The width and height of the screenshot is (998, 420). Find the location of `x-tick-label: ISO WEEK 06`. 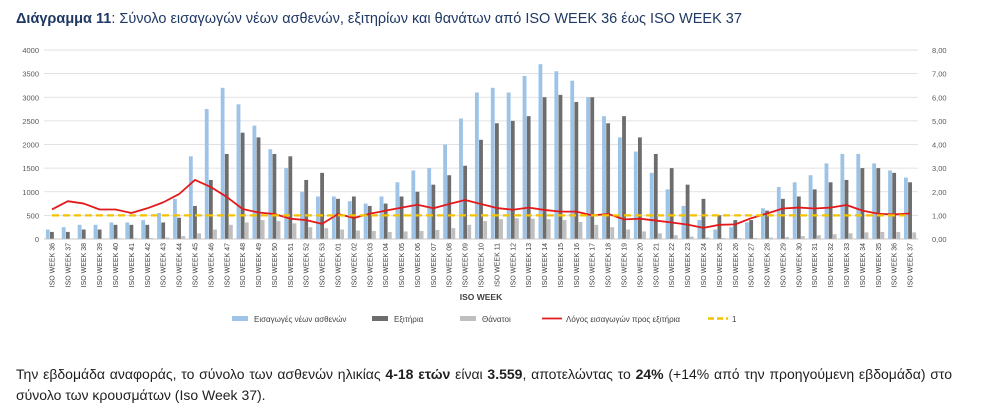

x-tick-label: ISO WEEK 06 is located at coordinates (418, 265).